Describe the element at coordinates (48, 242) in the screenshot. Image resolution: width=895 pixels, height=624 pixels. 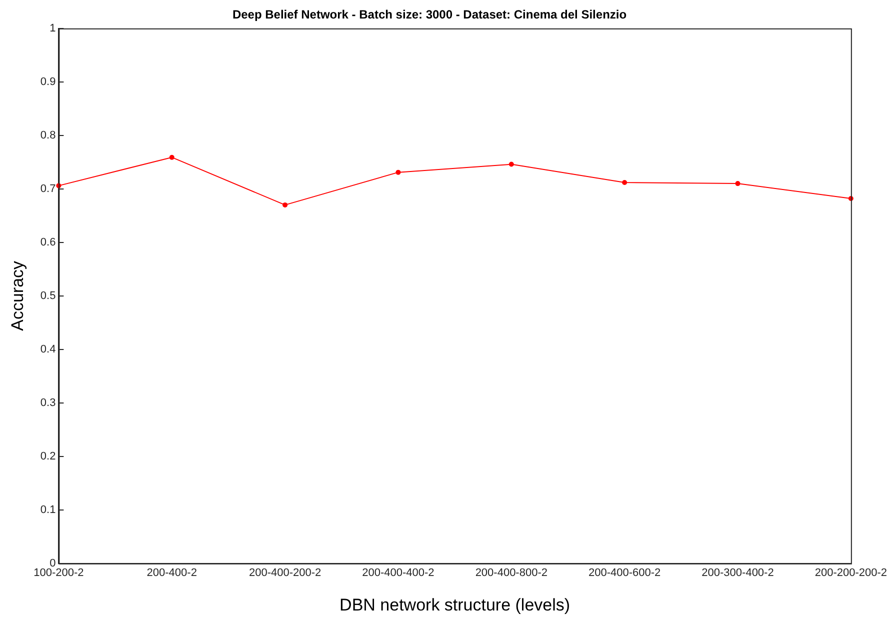
I see `y-tick-label: 0.6` at that location.